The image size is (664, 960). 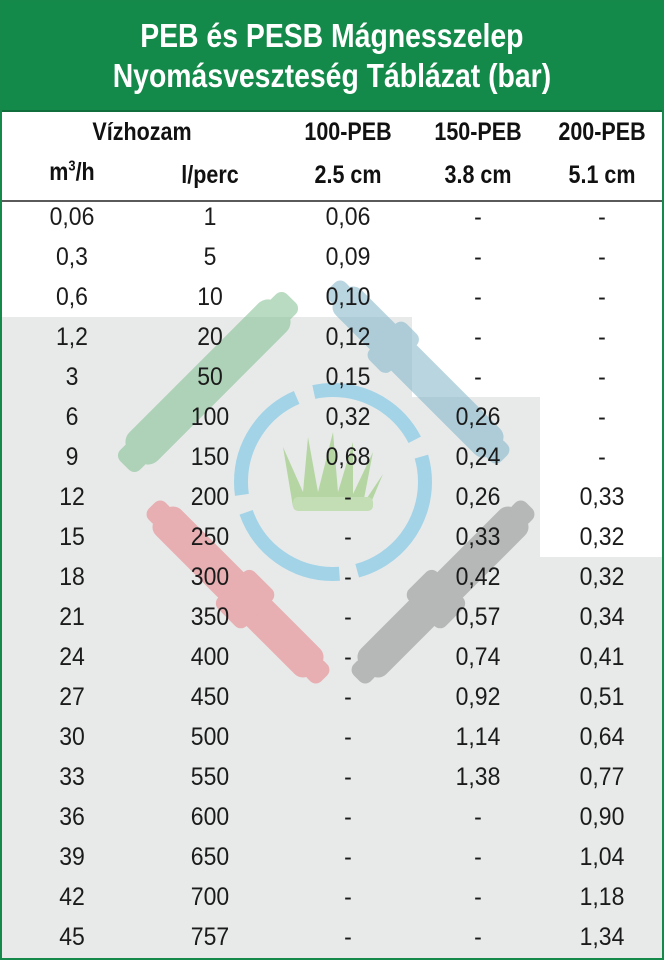 I want to click on m3h-cell: 45, so click(x=72, y=937).